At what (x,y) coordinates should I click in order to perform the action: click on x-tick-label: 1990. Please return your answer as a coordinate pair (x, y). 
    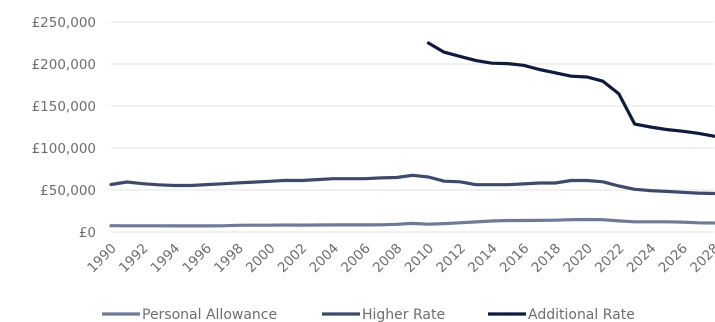
    Looking at the image, I should click on (102, 259).